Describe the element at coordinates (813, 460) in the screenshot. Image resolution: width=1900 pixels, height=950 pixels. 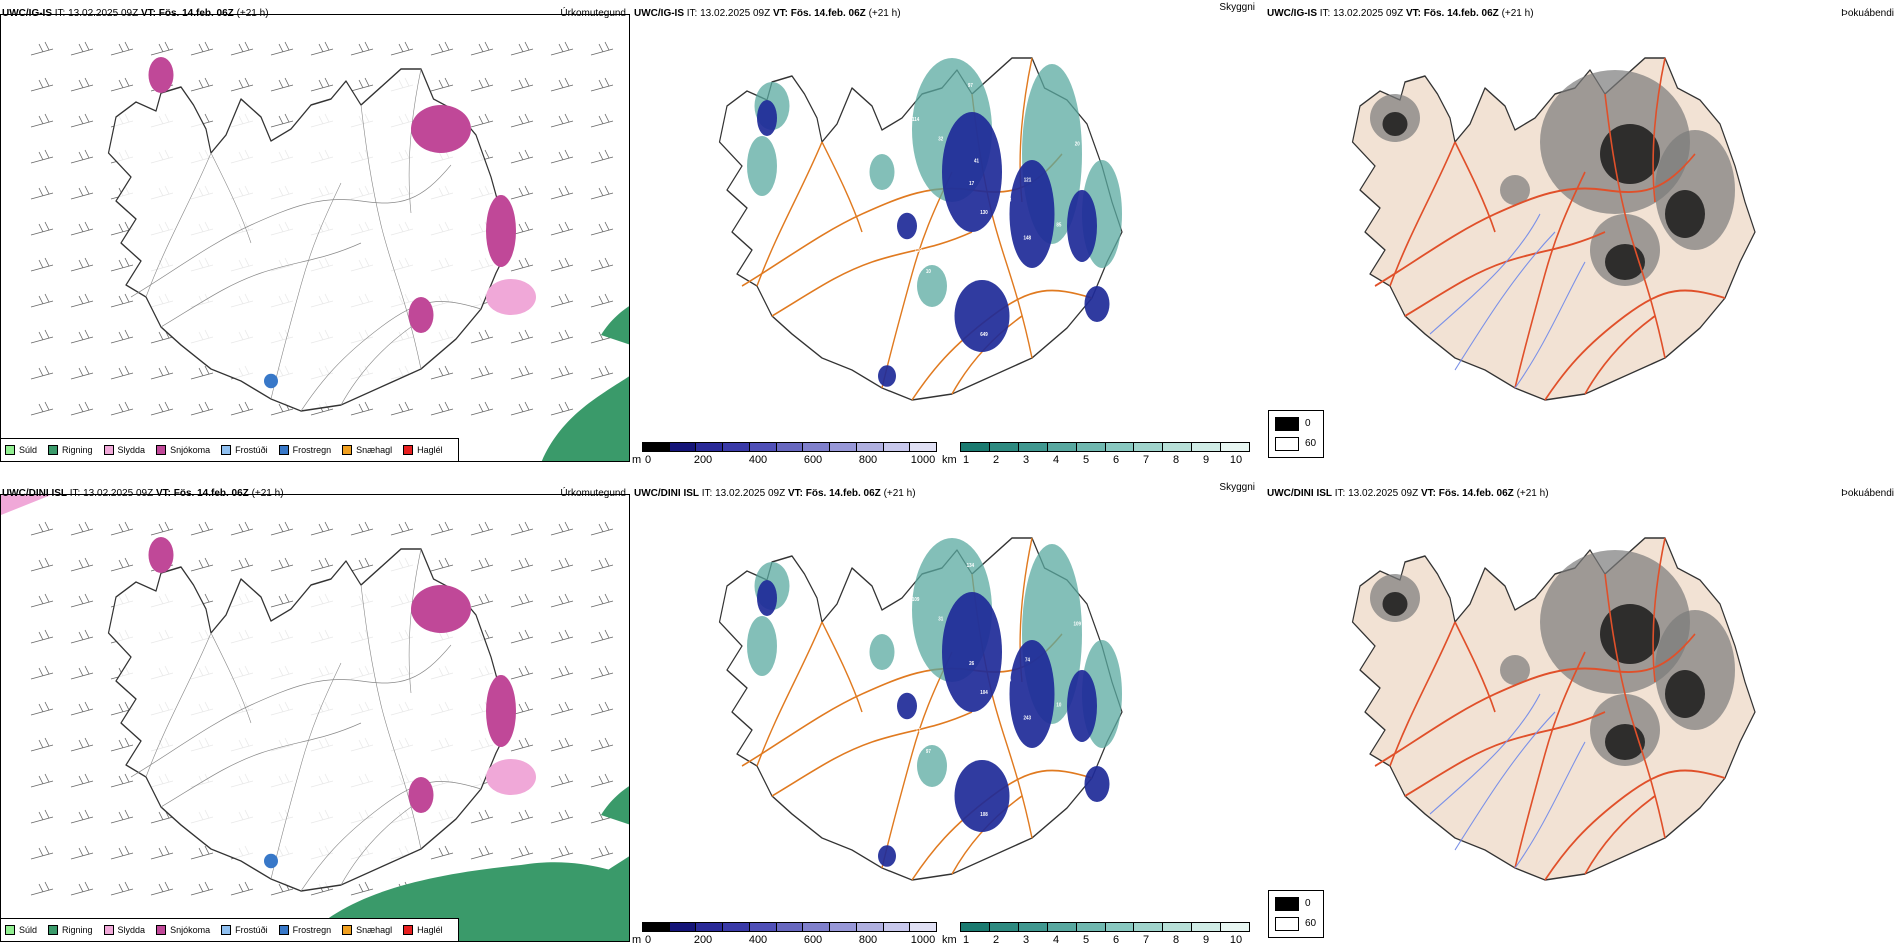
I see `colorbar-tick-label: 600` at that location.